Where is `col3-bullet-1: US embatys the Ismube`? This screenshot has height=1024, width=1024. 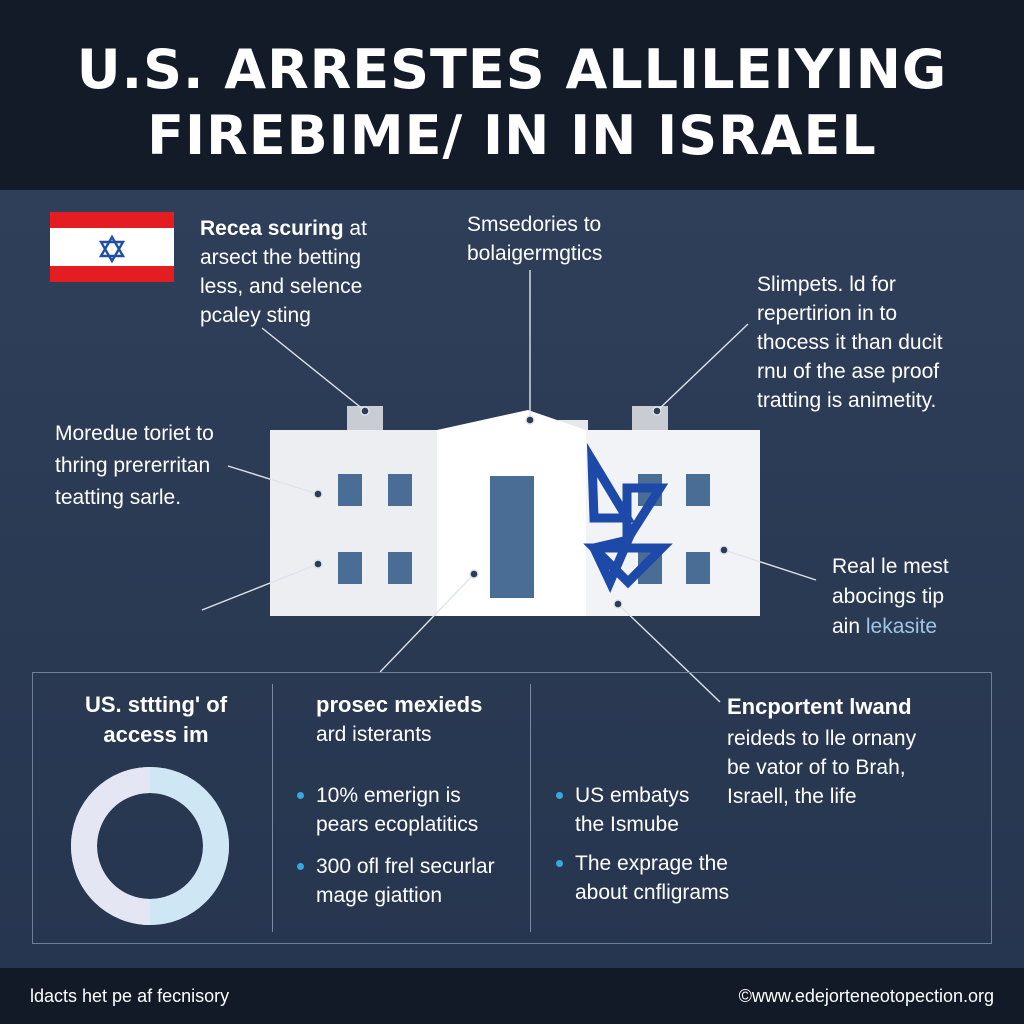
col3-bullet-1: US embatys the Ismube is located at coordinates (632, 810).